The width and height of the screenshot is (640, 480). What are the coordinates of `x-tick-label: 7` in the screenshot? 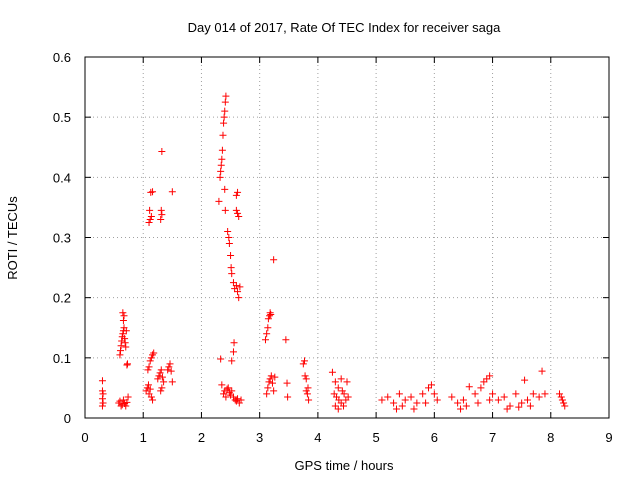 It's located at (492, 437).